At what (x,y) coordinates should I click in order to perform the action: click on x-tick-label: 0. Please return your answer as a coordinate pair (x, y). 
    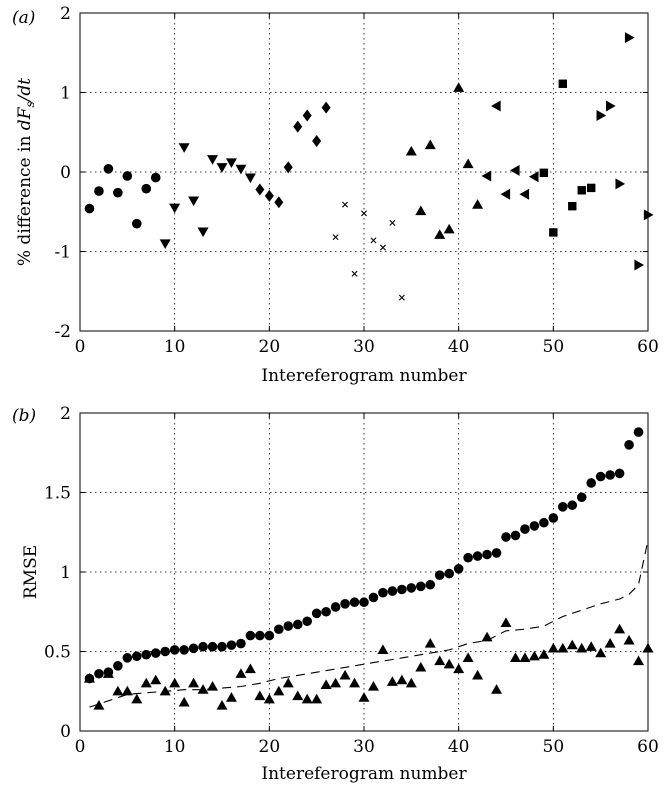
    Looking at the image, I should click on (80, 747).